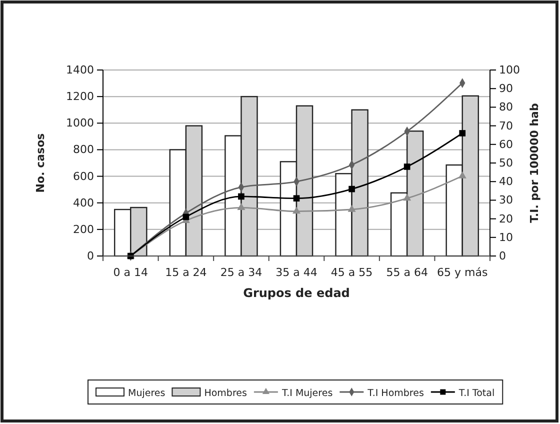 The image size is (560, 424). I want to click on x-tick-label: 35 a 44, so click(297, 272).